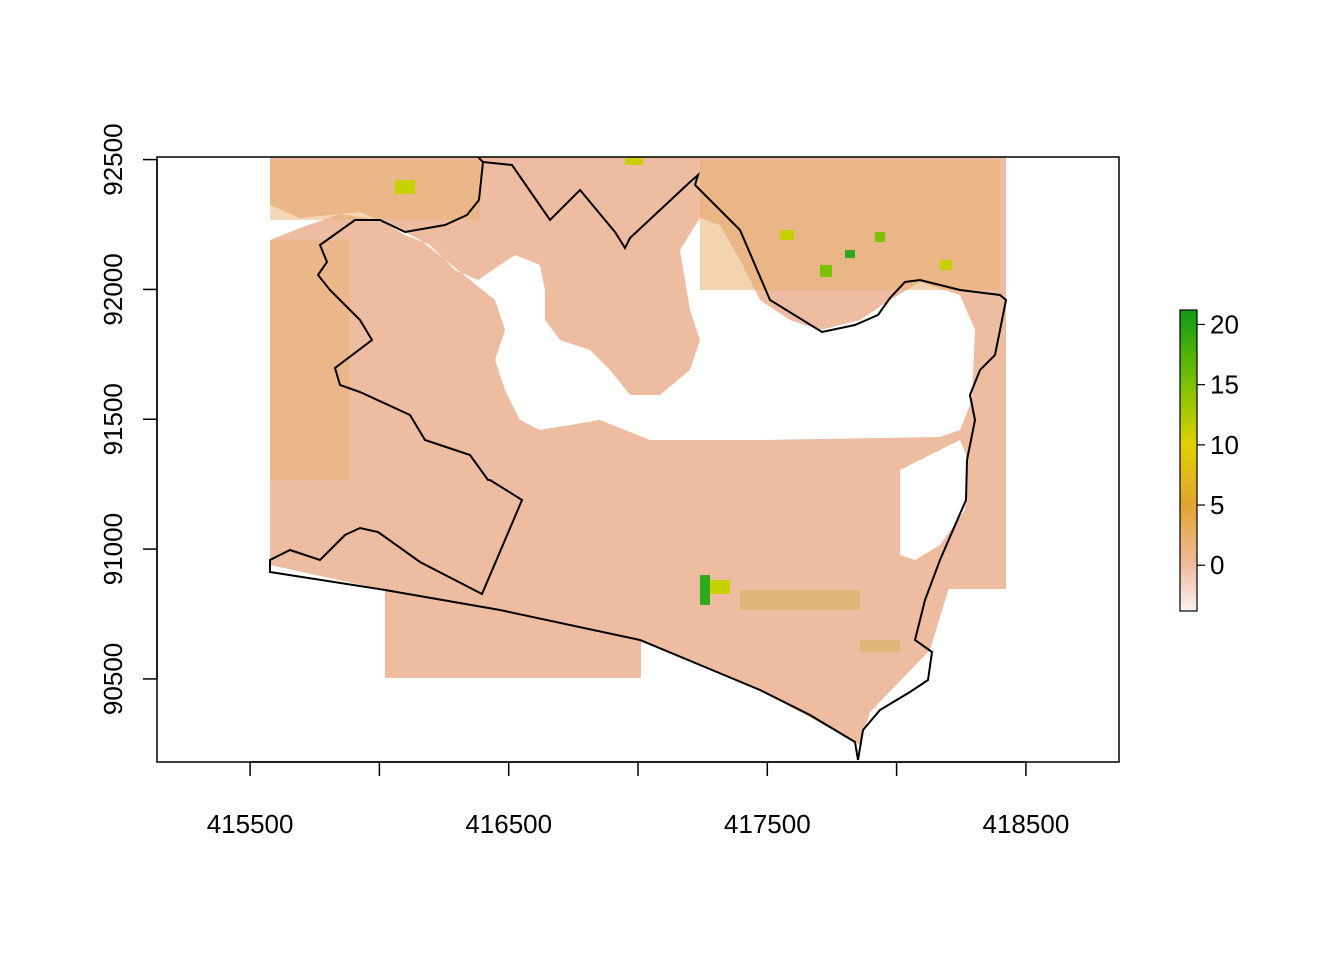 The image size is (1344, 960). I want to click on colorbar-tick-label: 20, so click(1224, 324).